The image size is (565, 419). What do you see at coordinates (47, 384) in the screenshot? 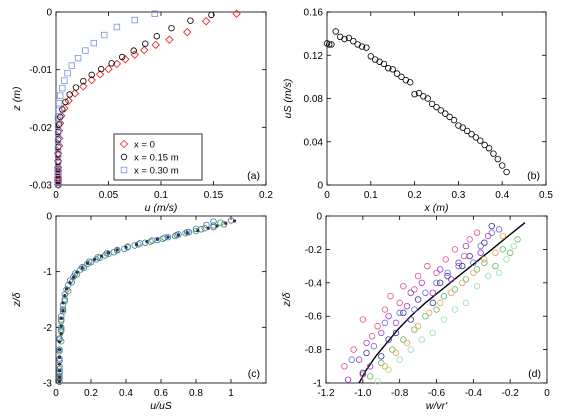
I see `y-tick-label: -3` at bounding box center [47, 384].